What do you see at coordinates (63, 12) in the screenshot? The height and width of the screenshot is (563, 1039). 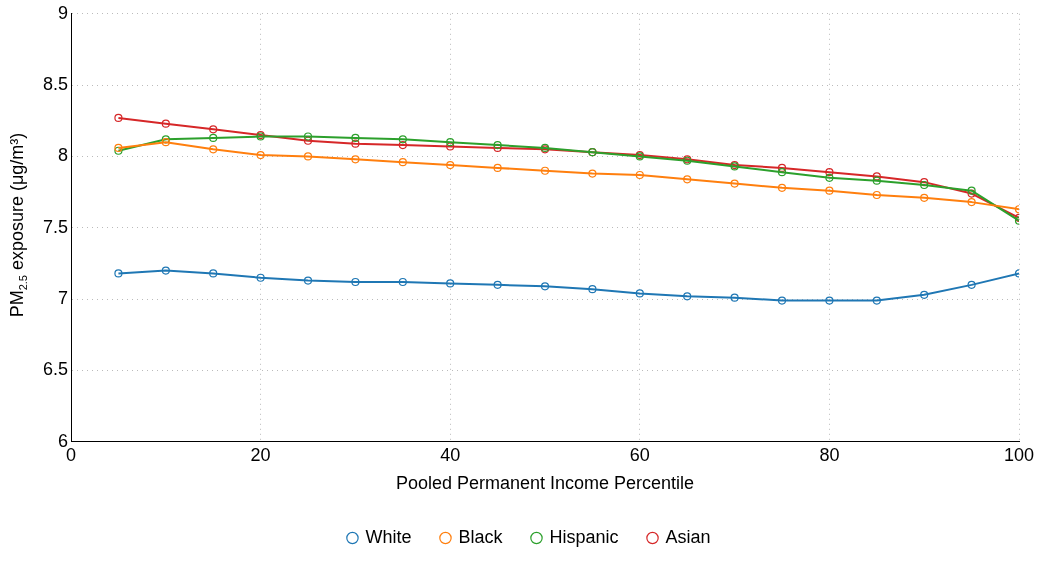 I see `y-tick-label: 9` at bounding box center [63, 12].